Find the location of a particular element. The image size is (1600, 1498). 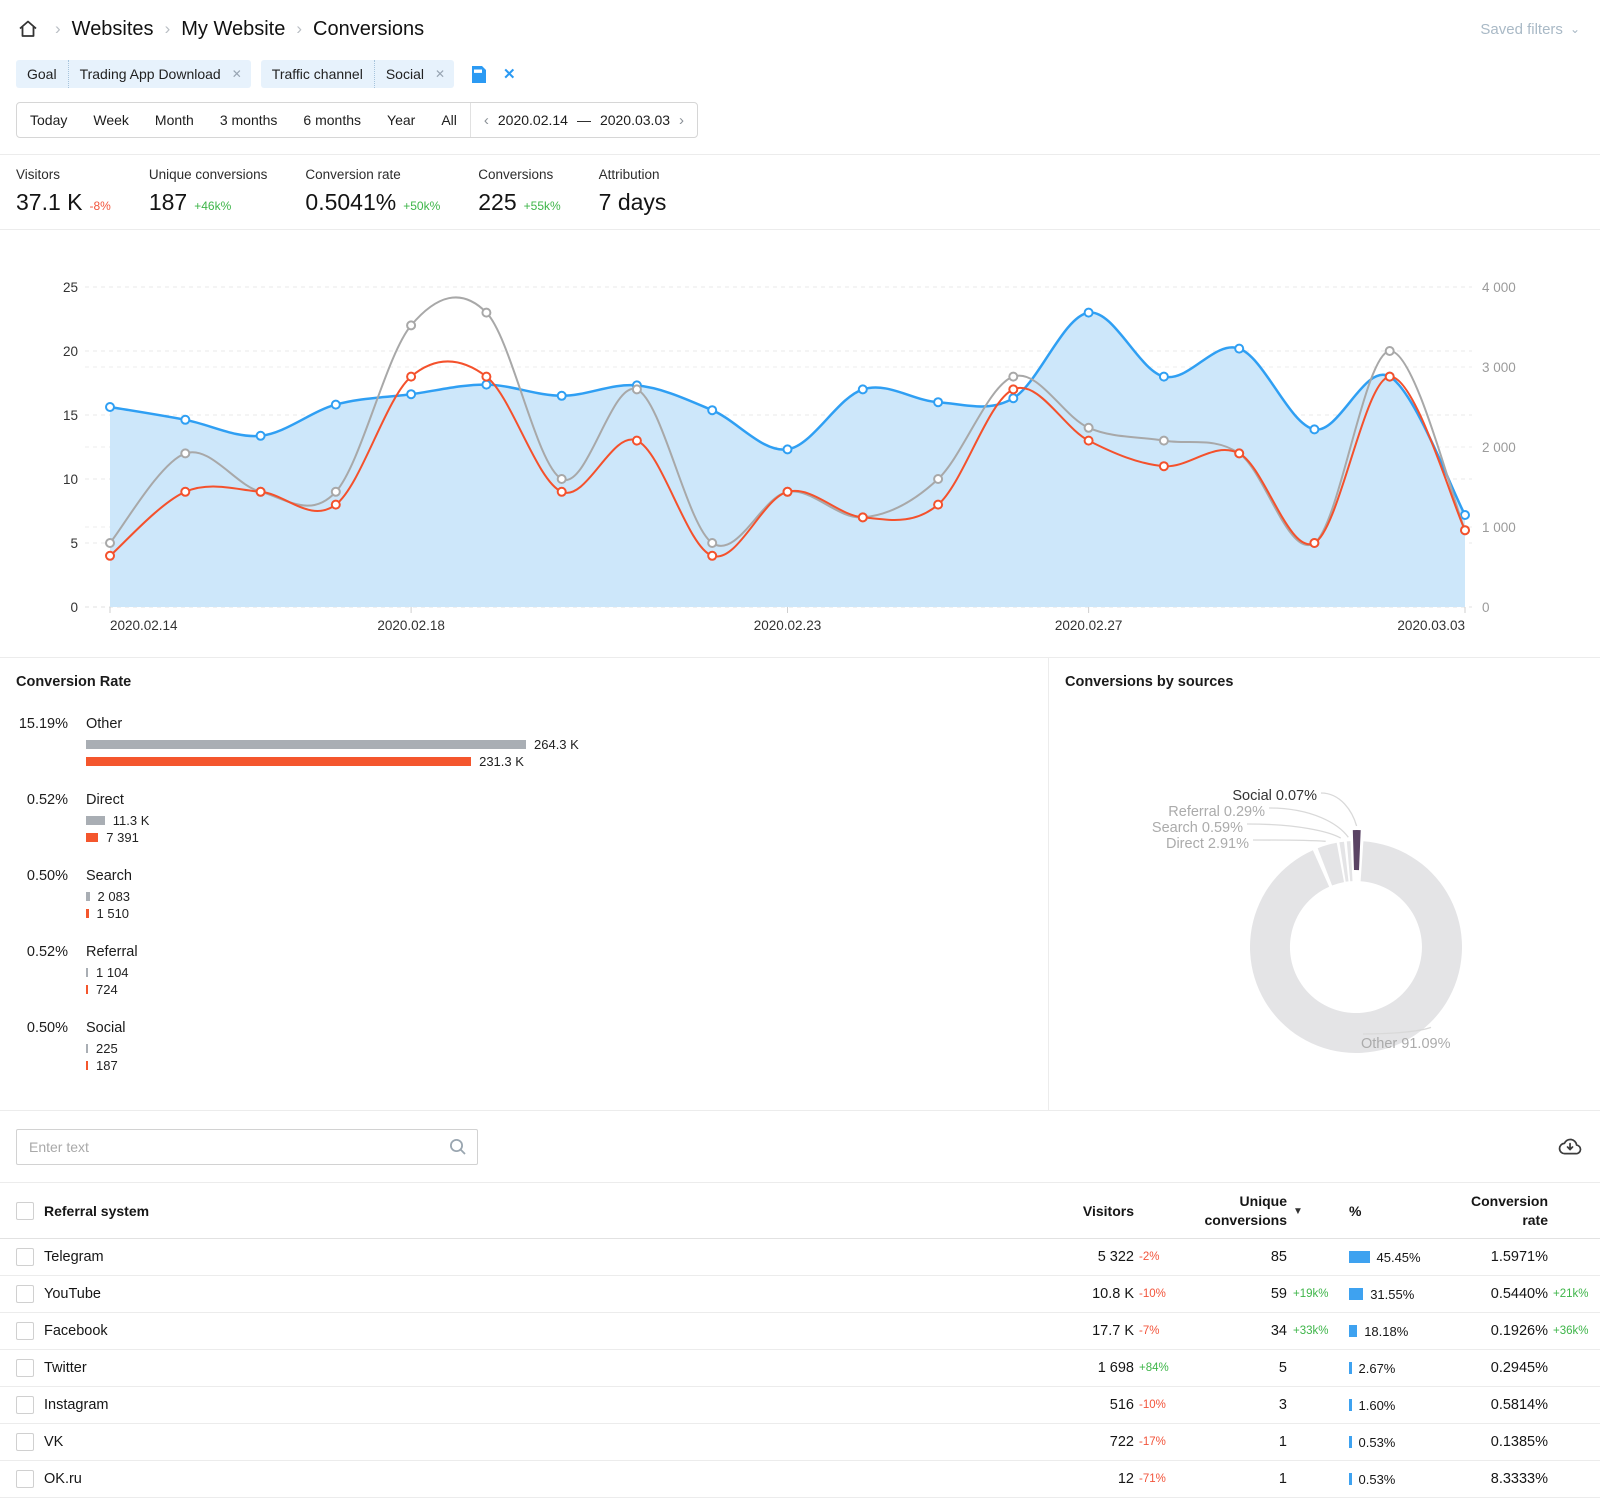

referral-system-name: OK.ru is located at coordinates (63, 1479).